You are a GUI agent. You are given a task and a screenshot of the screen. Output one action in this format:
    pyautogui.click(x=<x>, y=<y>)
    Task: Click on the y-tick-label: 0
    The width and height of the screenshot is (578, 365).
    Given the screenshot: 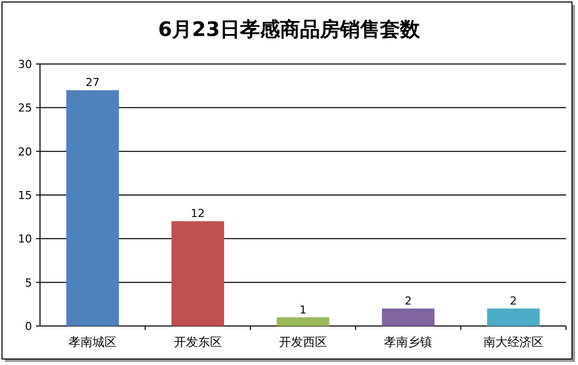 What is the action you would take?
    pyautogui.click(x=28, y=326)
    